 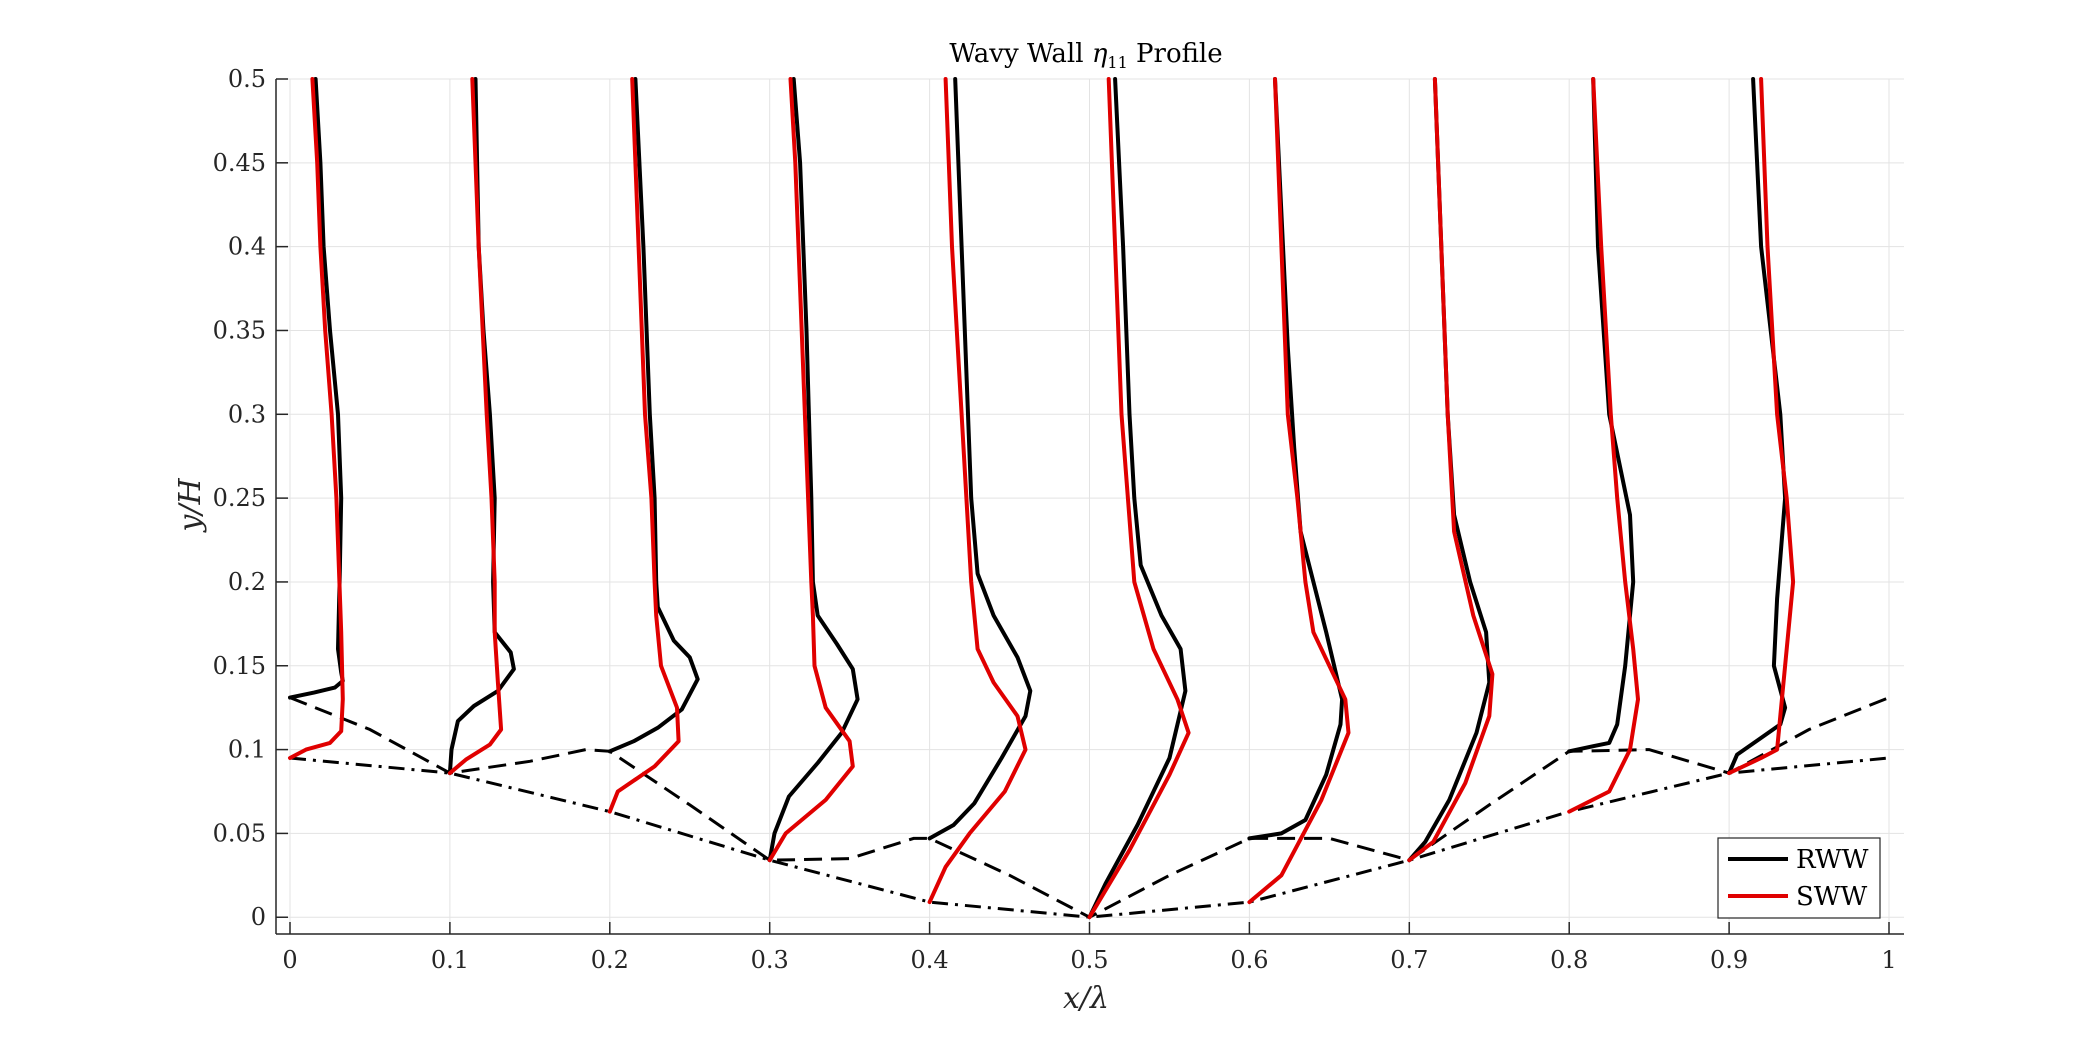 I want to click on chart-title: Wavy Wall η11 Profile, so click(x=1085, y=55).